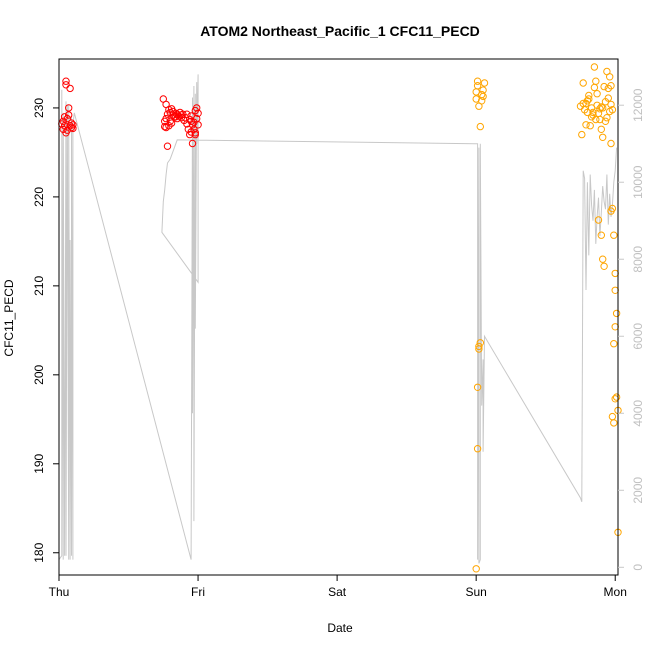 Image resolution: width=650 pixels, height=650 pixels. What do you see at coordinates (615, 592) in the screenshot?
I see `x-tick-label: Mon` at bounding box center [615, 592].